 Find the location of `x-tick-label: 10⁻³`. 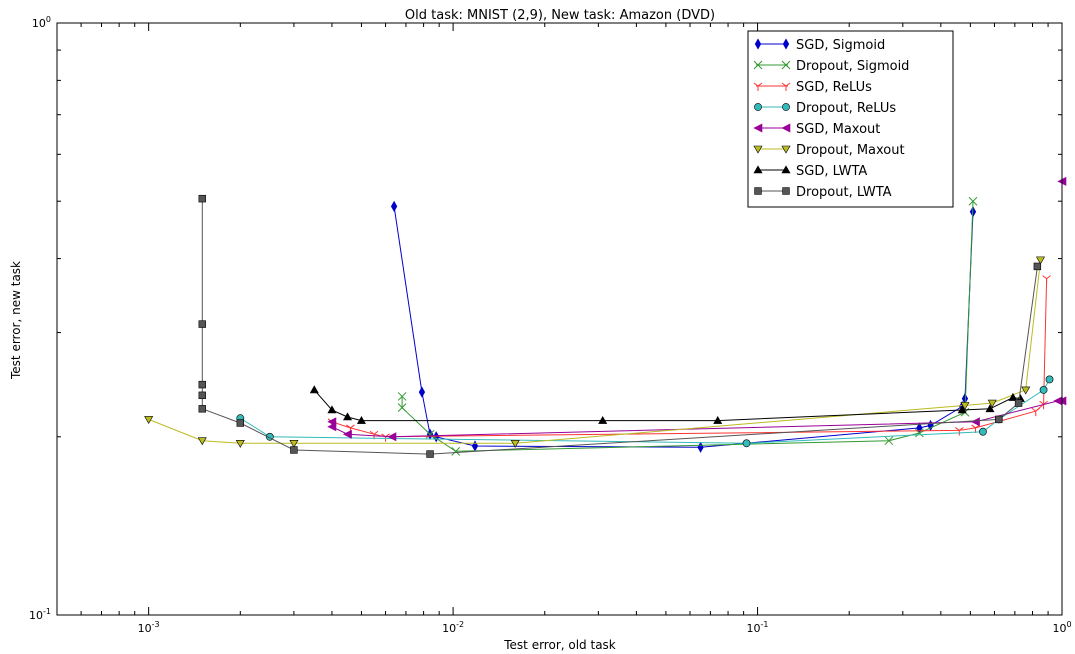

x-tick-label: 10⁻³ is located at coordinates (149, 627).